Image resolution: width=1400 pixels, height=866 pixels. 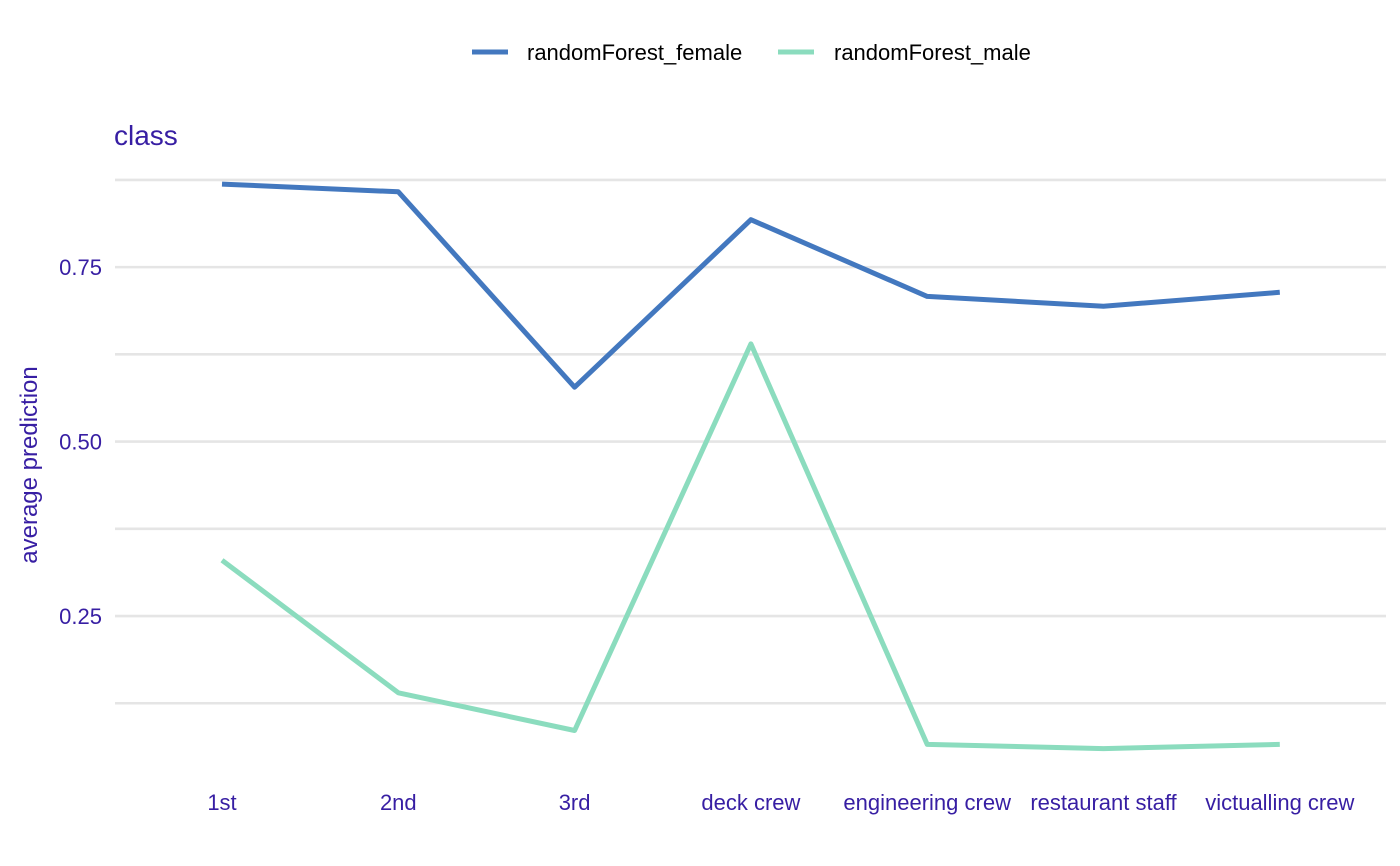 I want to click on legend: randomForest_female randomForest_male, so click(x=751, y=52).